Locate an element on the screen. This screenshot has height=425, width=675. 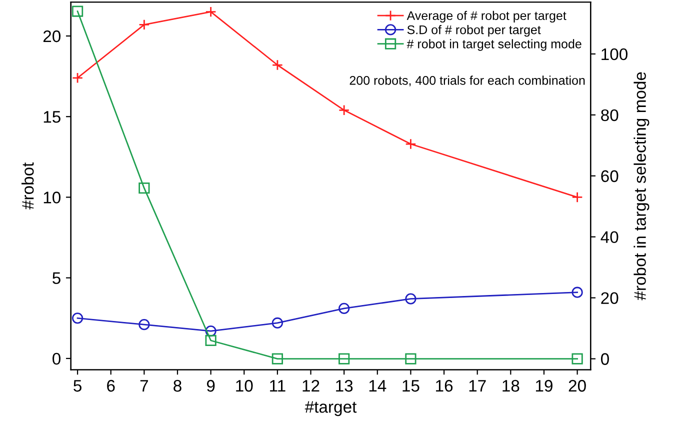
x-tick-label: 8 is located at coordinates (178, 386).